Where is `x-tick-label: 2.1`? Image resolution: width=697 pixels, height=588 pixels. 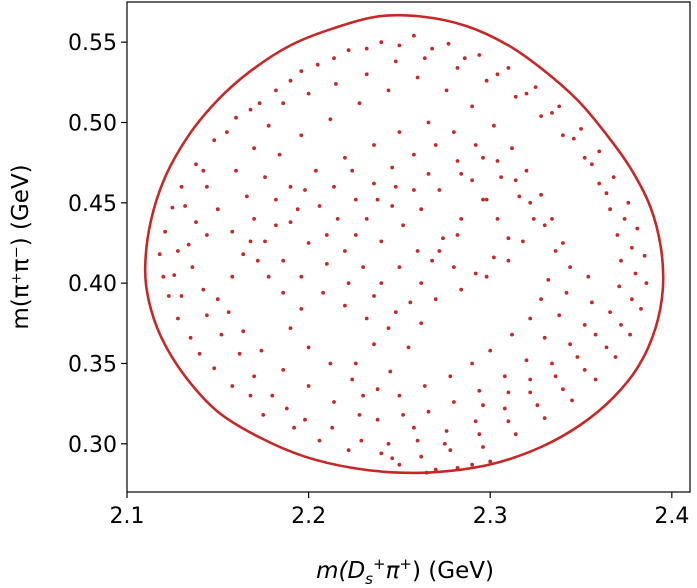 x-tick-label: 2.1 is located at coordinates (127, 516).